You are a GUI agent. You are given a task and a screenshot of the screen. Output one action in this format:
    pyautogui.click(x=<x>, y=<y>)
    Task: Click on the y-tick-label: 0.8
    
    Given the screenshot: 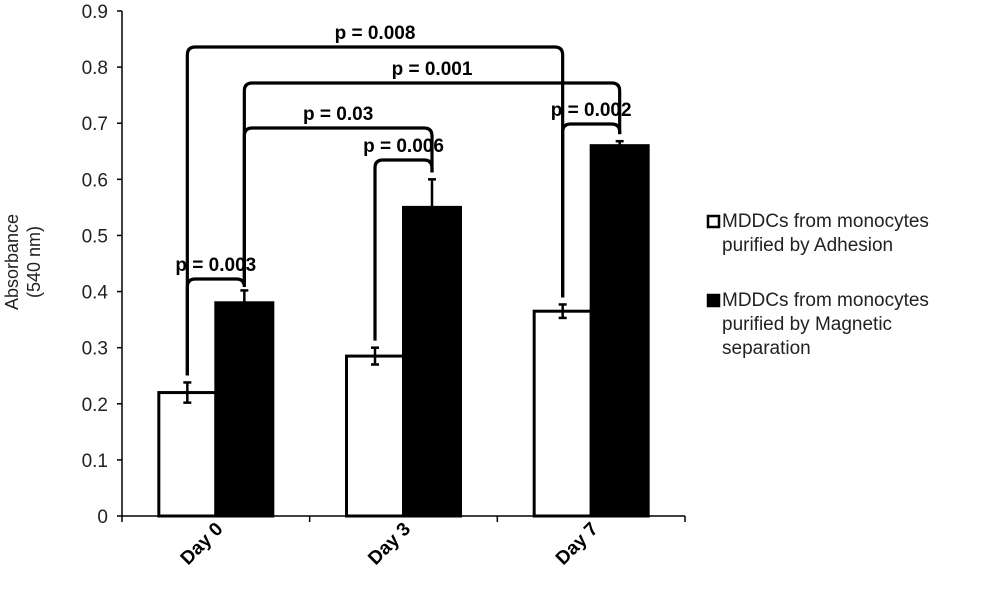 What is the action you would take?
    pyautogui.click(x=95, y=68)
    